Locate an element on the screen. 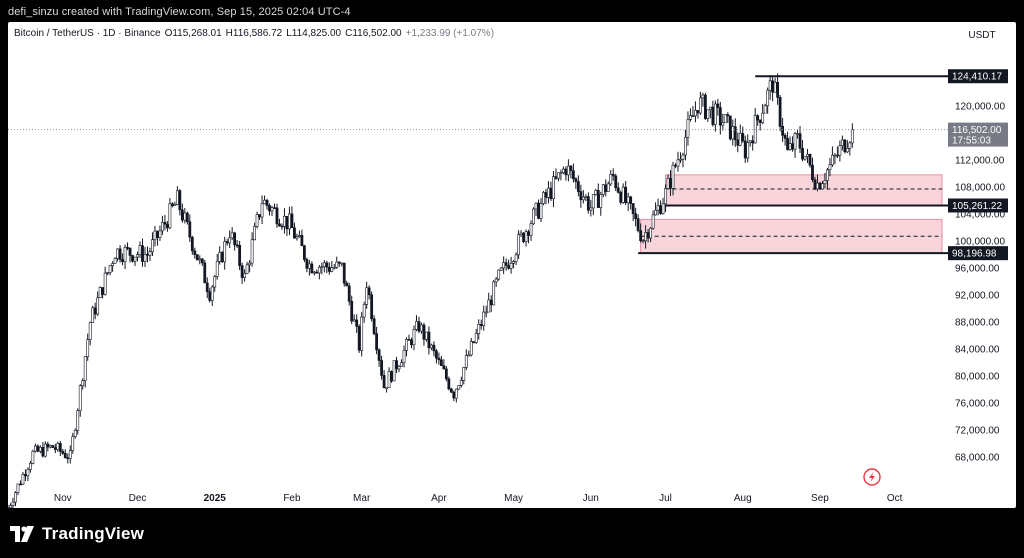 This screenshot has width=1024, height=558. tradingview-logo-icon is located at coordinates (22, 534).